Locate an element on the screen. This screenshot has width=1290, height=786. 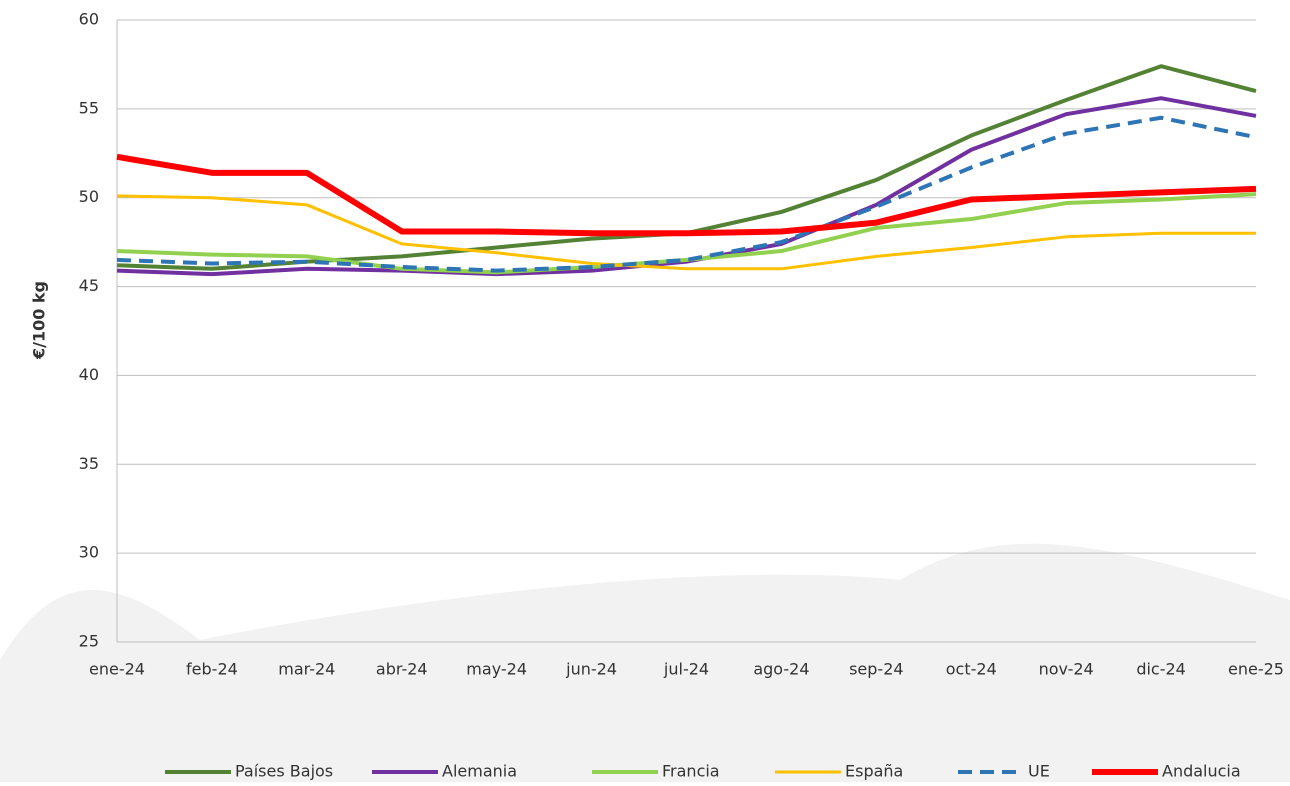
y-tick-label: 60 is located at coordinates (89, 19).